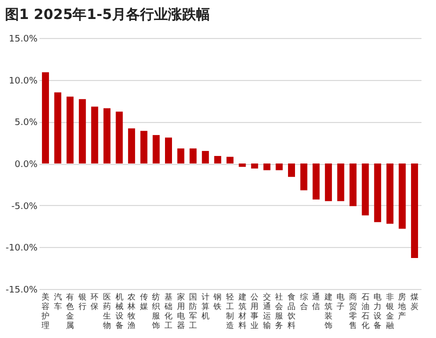 The height and width of the screenshot is (338, 436). I want to click on x-tick-label: 国防军工, so click(193, 311).